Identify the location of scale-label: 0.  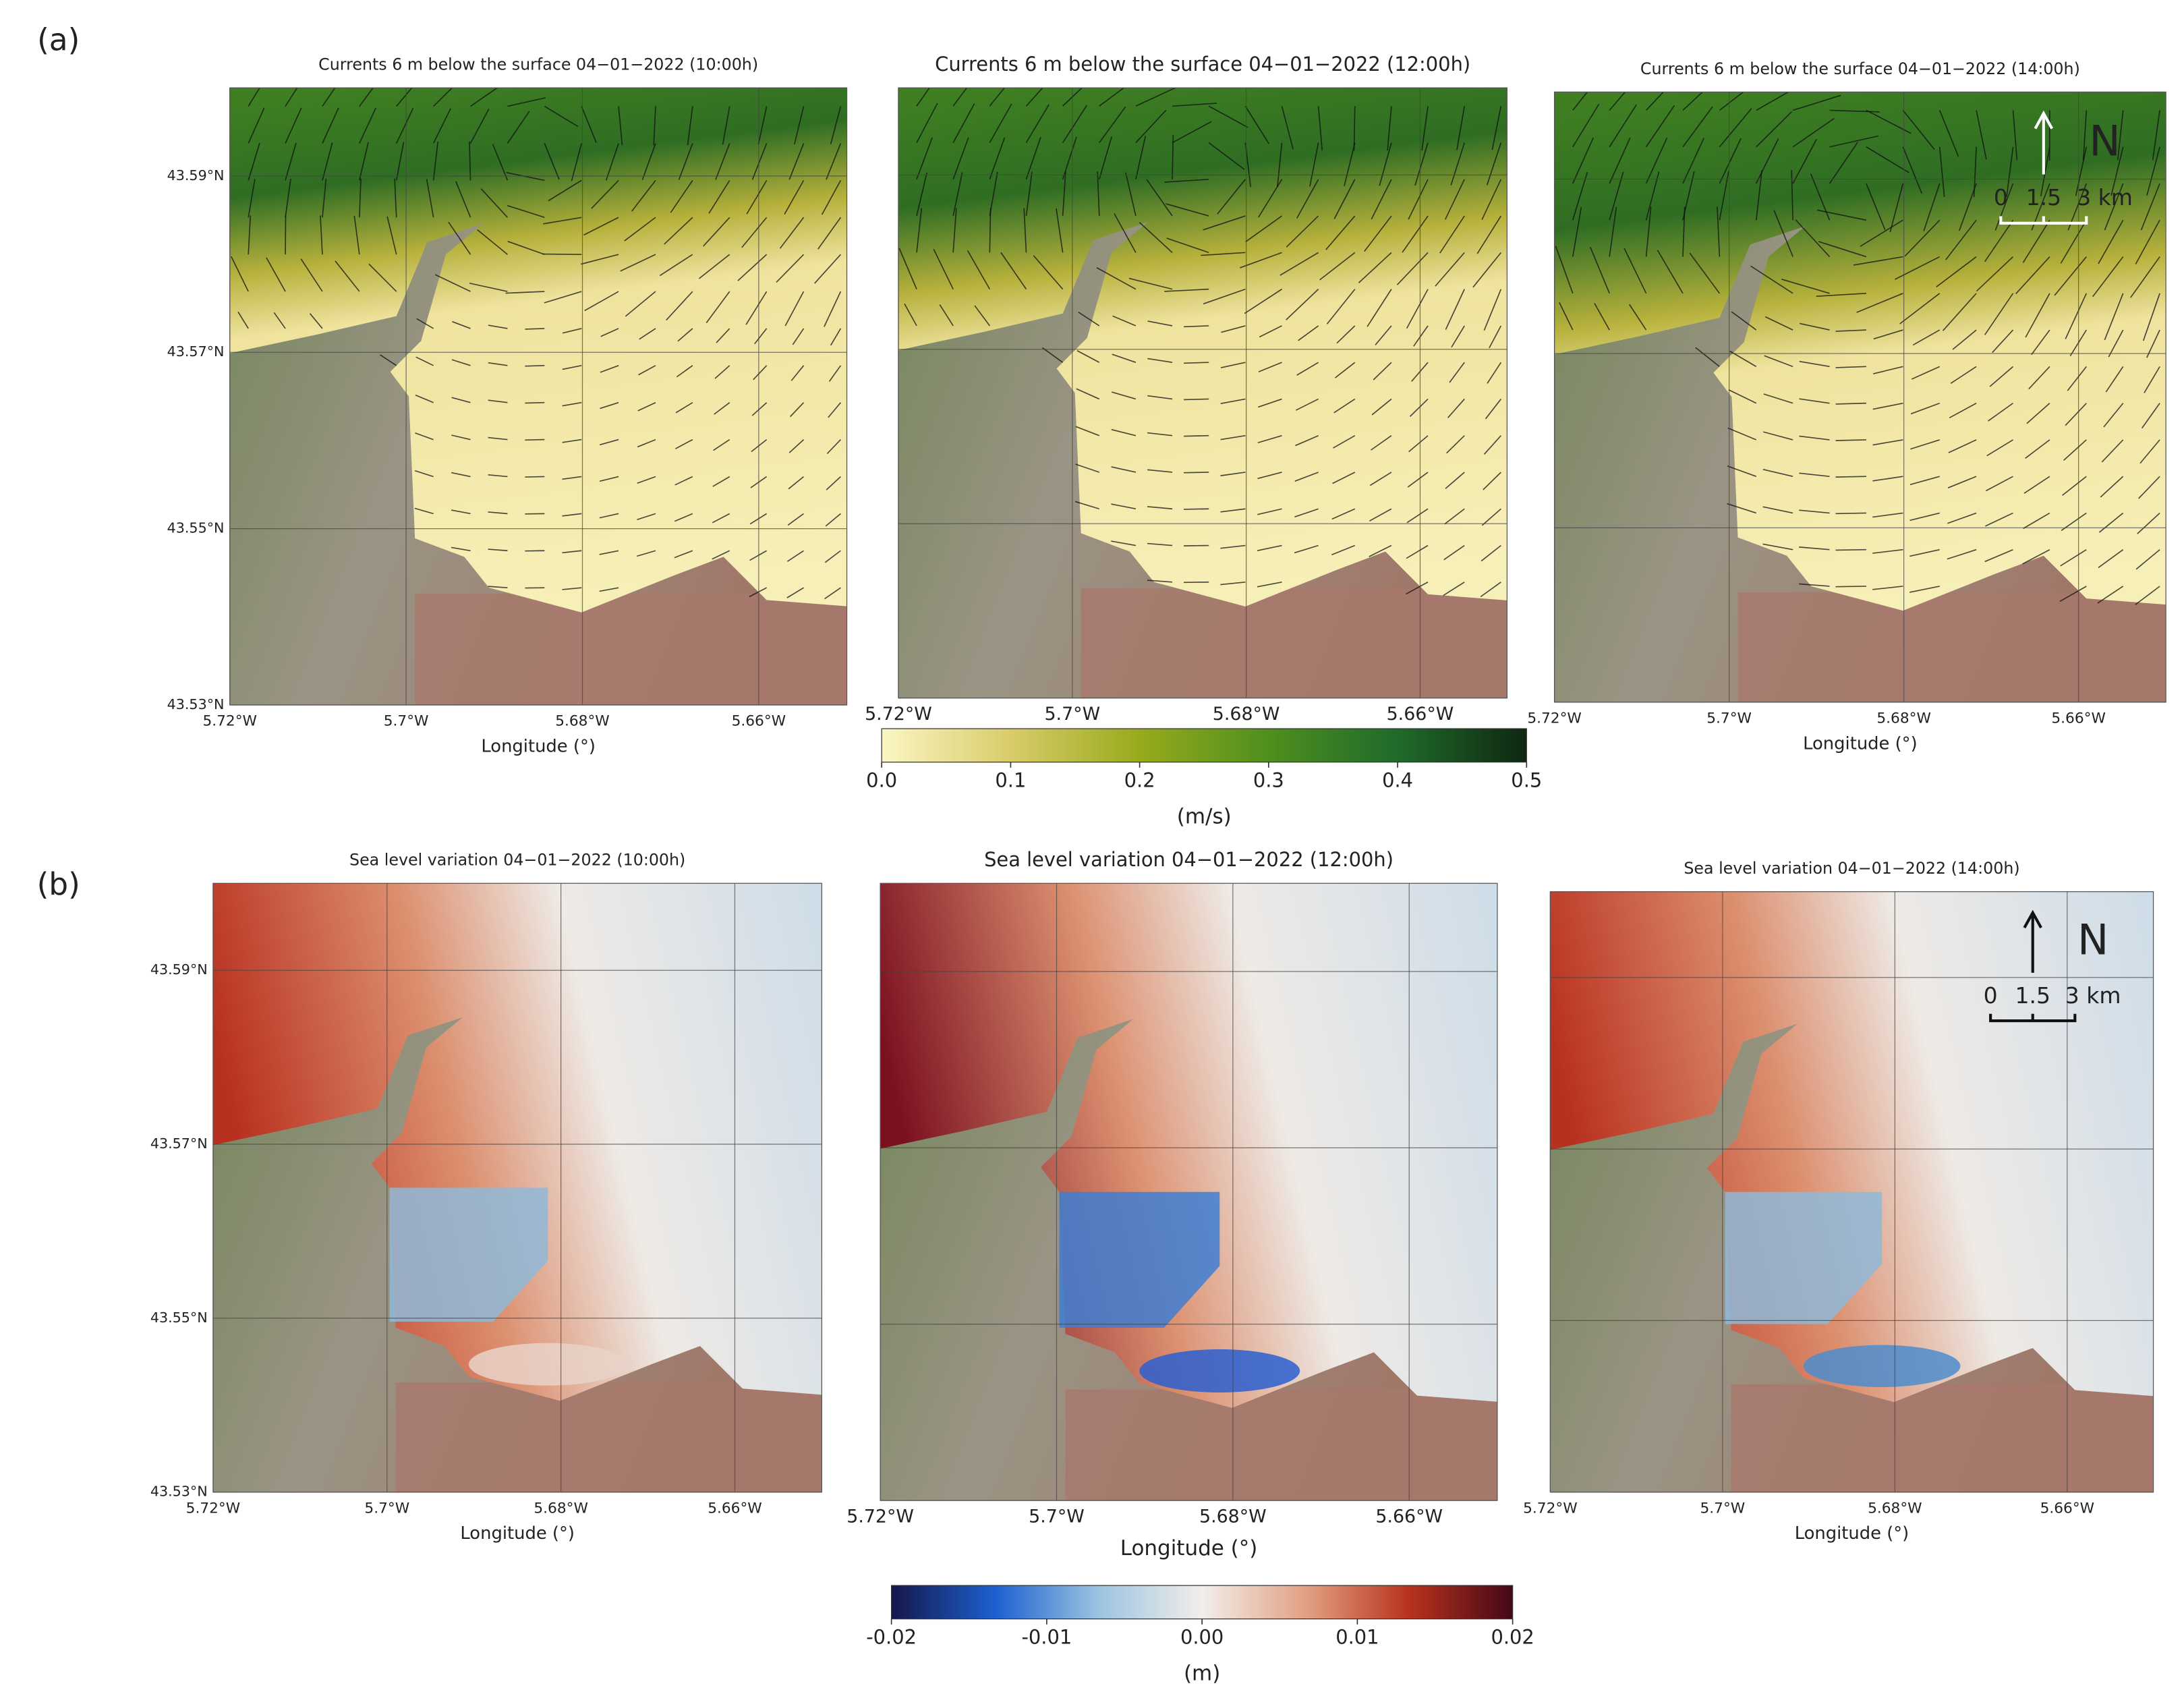
(2001, 197).